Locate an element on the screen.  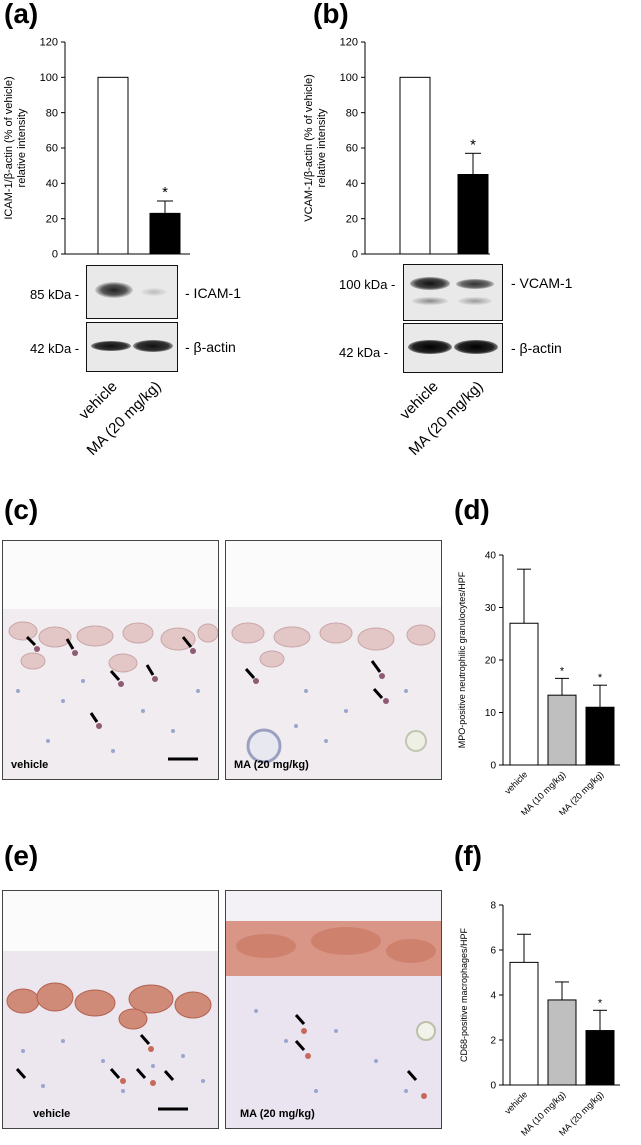
blot-a-marker-85: 85 kDa - is located at coordinates (55, 294).